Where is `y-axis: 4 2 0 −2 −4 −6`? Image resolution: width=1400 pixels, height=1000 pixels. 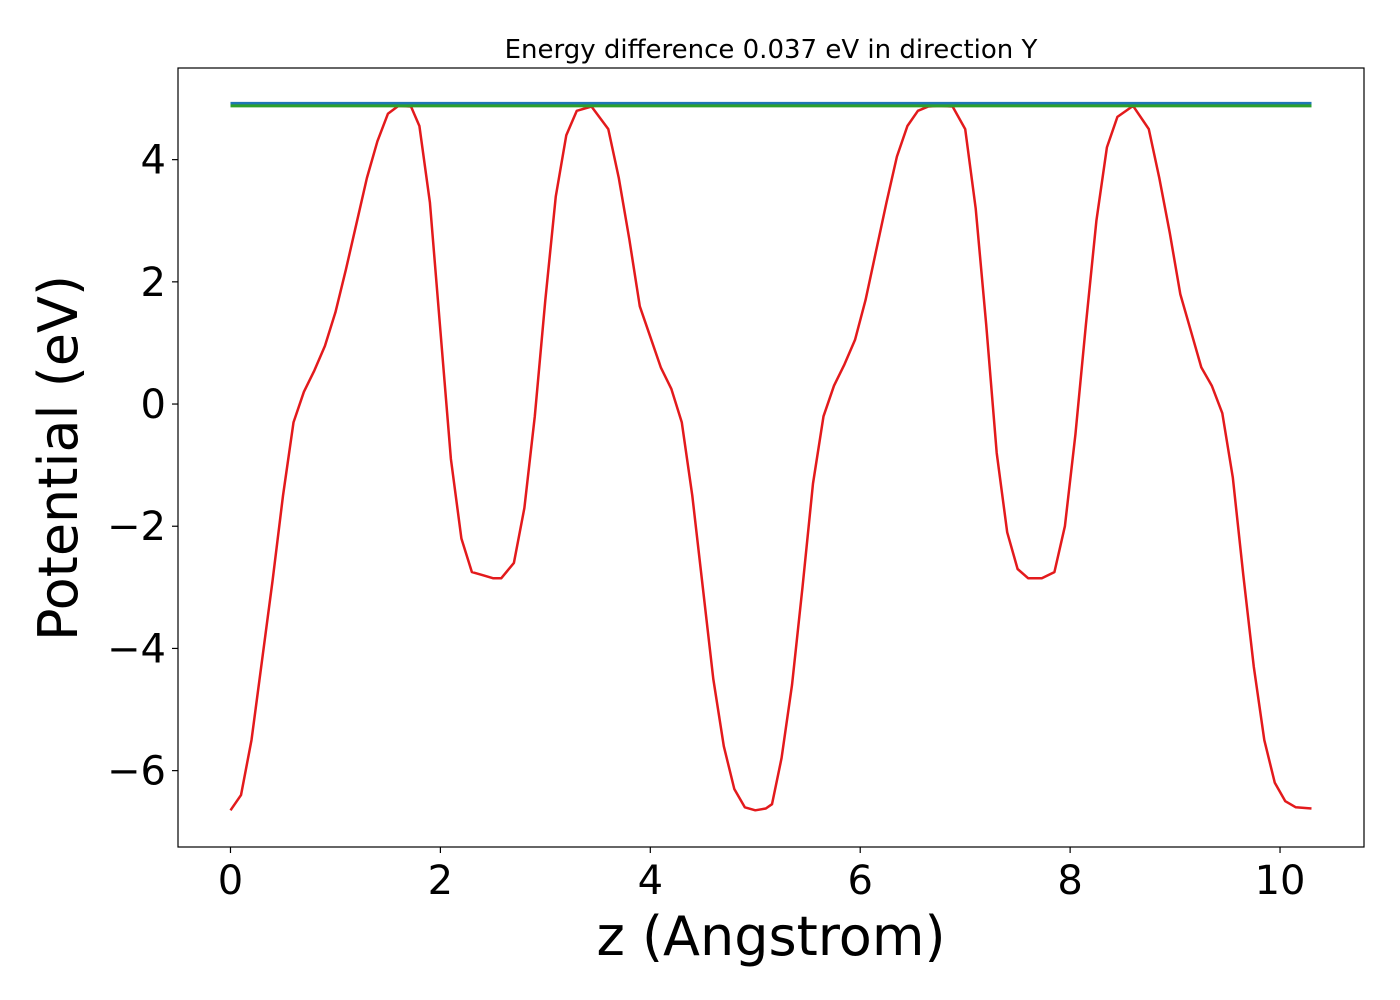 y-axis: 4 2 0 −2 −4 −6 is located at coordinates (142, 466).